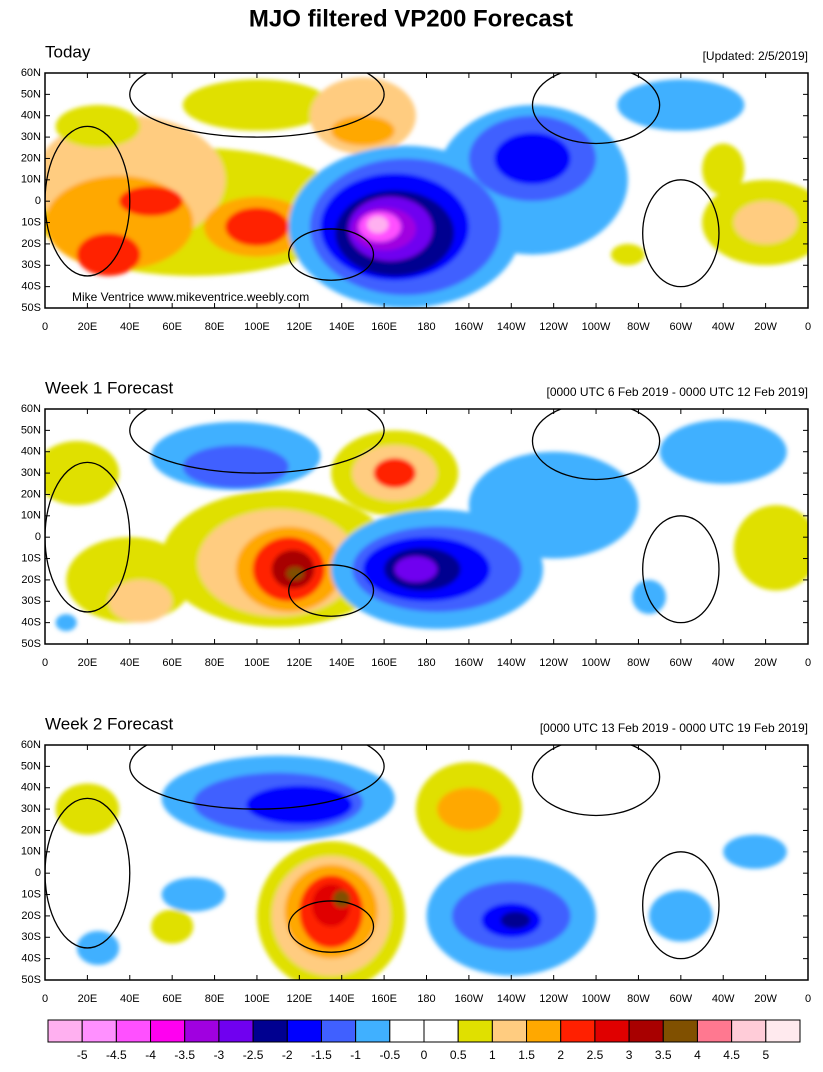 The height and width of the screenshot is (1072, 823). Describe the element at coordinates (492, 1055) in the screenshot. I see `colorbar-label: 1` at that location.